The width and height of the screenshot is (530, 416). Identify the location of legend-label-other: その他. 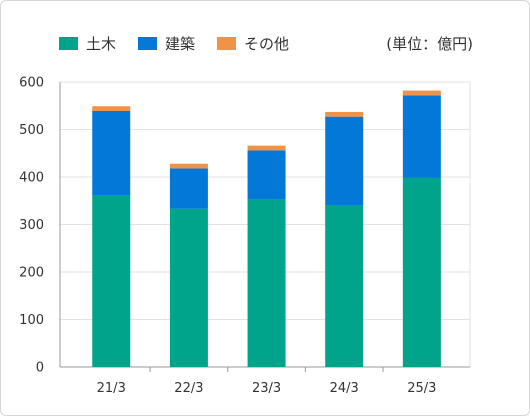
(267, 44).